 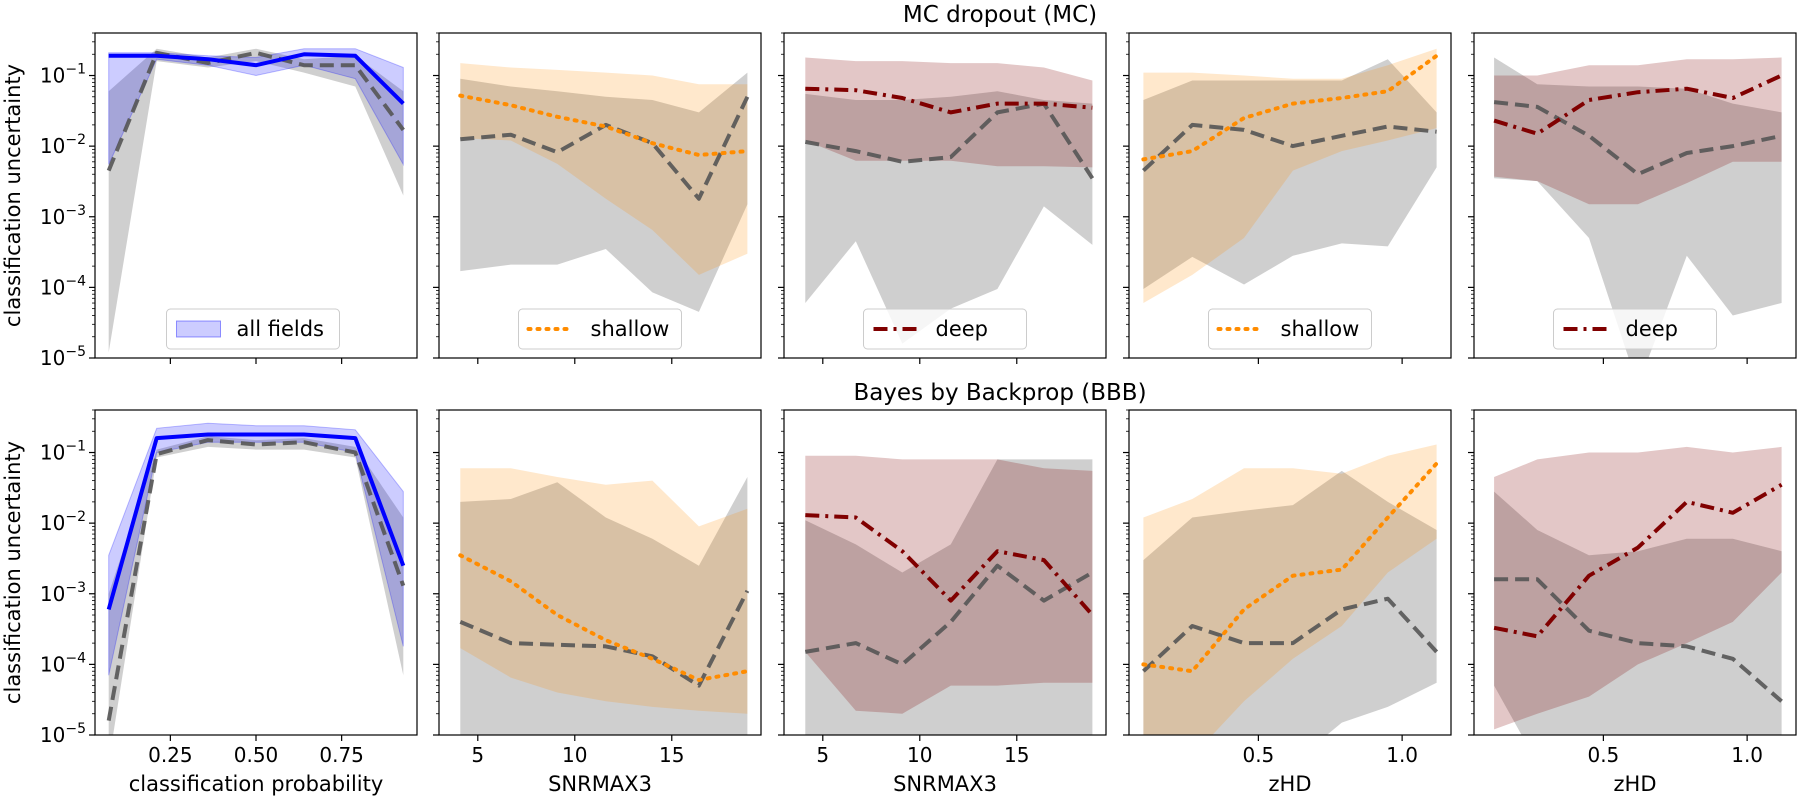 I want to click on legend-swatch, so click(x=198, y=329).